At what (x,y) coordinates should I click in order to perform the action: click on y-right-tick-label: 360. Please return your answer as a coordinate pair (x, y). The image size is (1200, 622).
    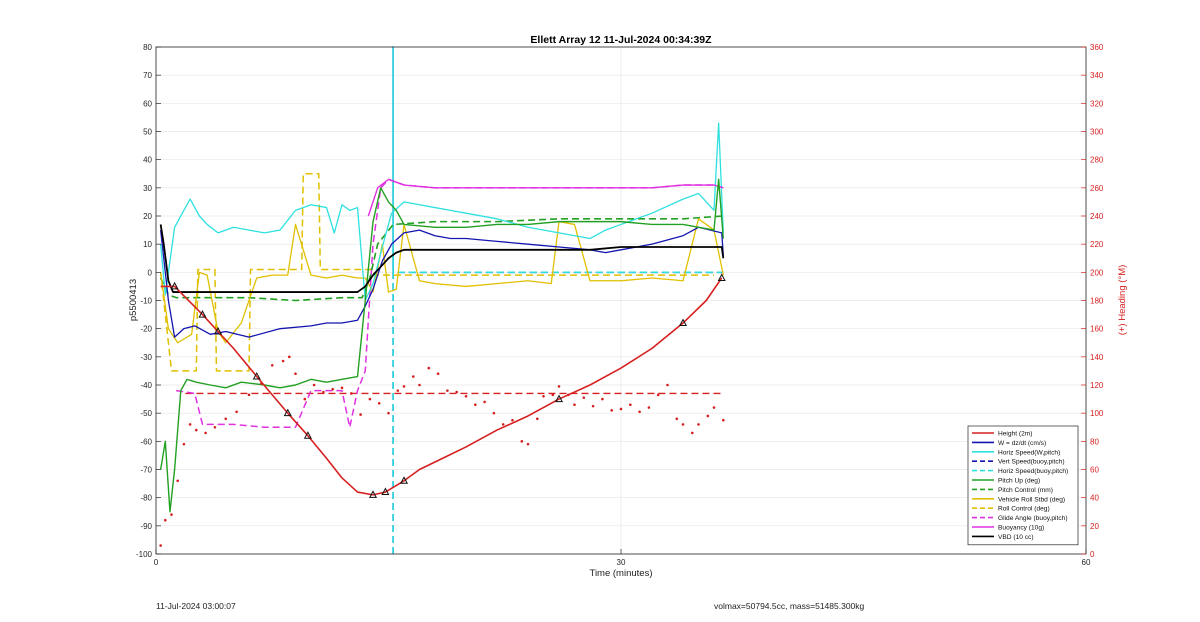
    Looking at the image, I should click on (1097, 47).